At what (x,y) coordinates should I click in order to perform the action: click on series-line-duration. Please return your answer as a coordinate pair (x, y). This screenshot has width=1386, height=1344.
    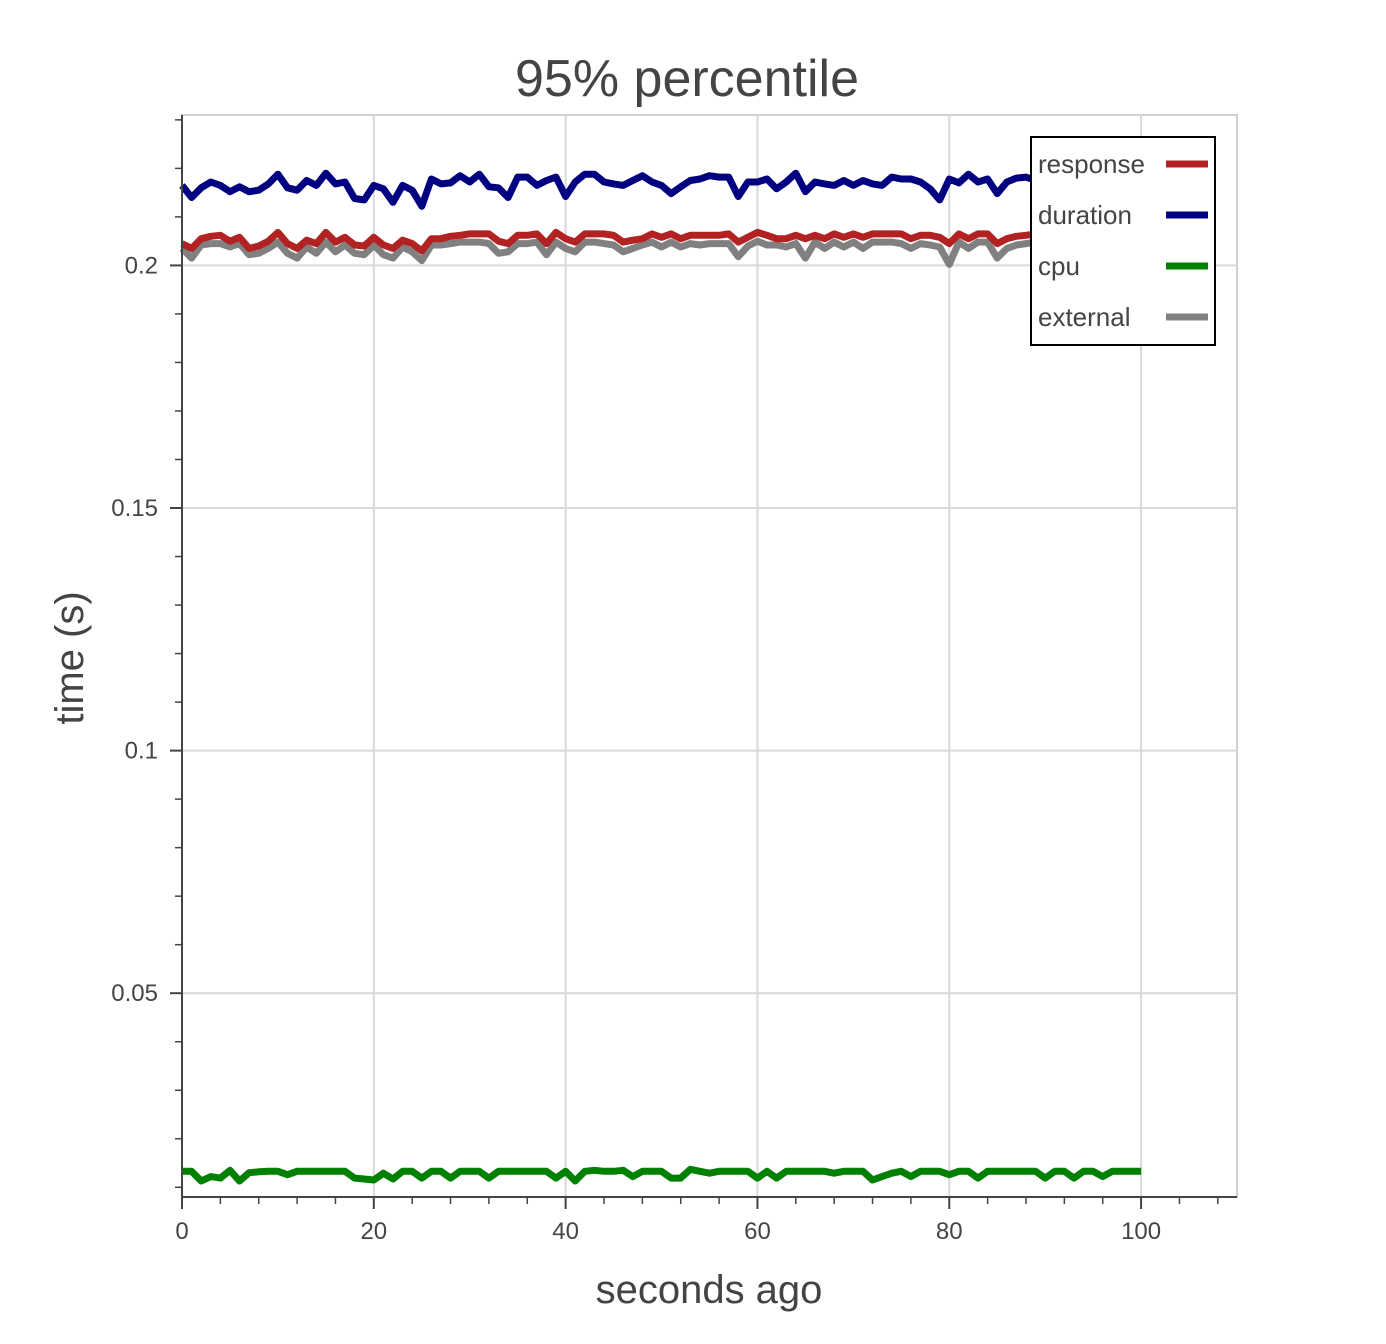
    Looking at the image, I should click on (660, 189).